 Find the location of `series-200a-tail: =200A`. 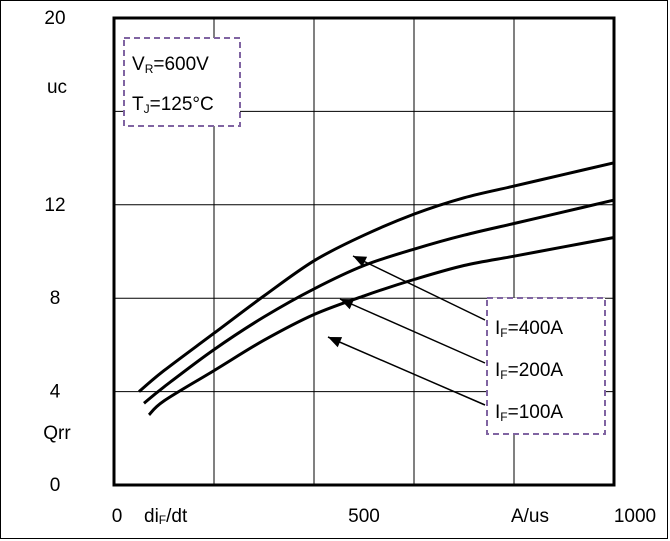

series-200a-tail: =200A is located at coordinates (536, 370).